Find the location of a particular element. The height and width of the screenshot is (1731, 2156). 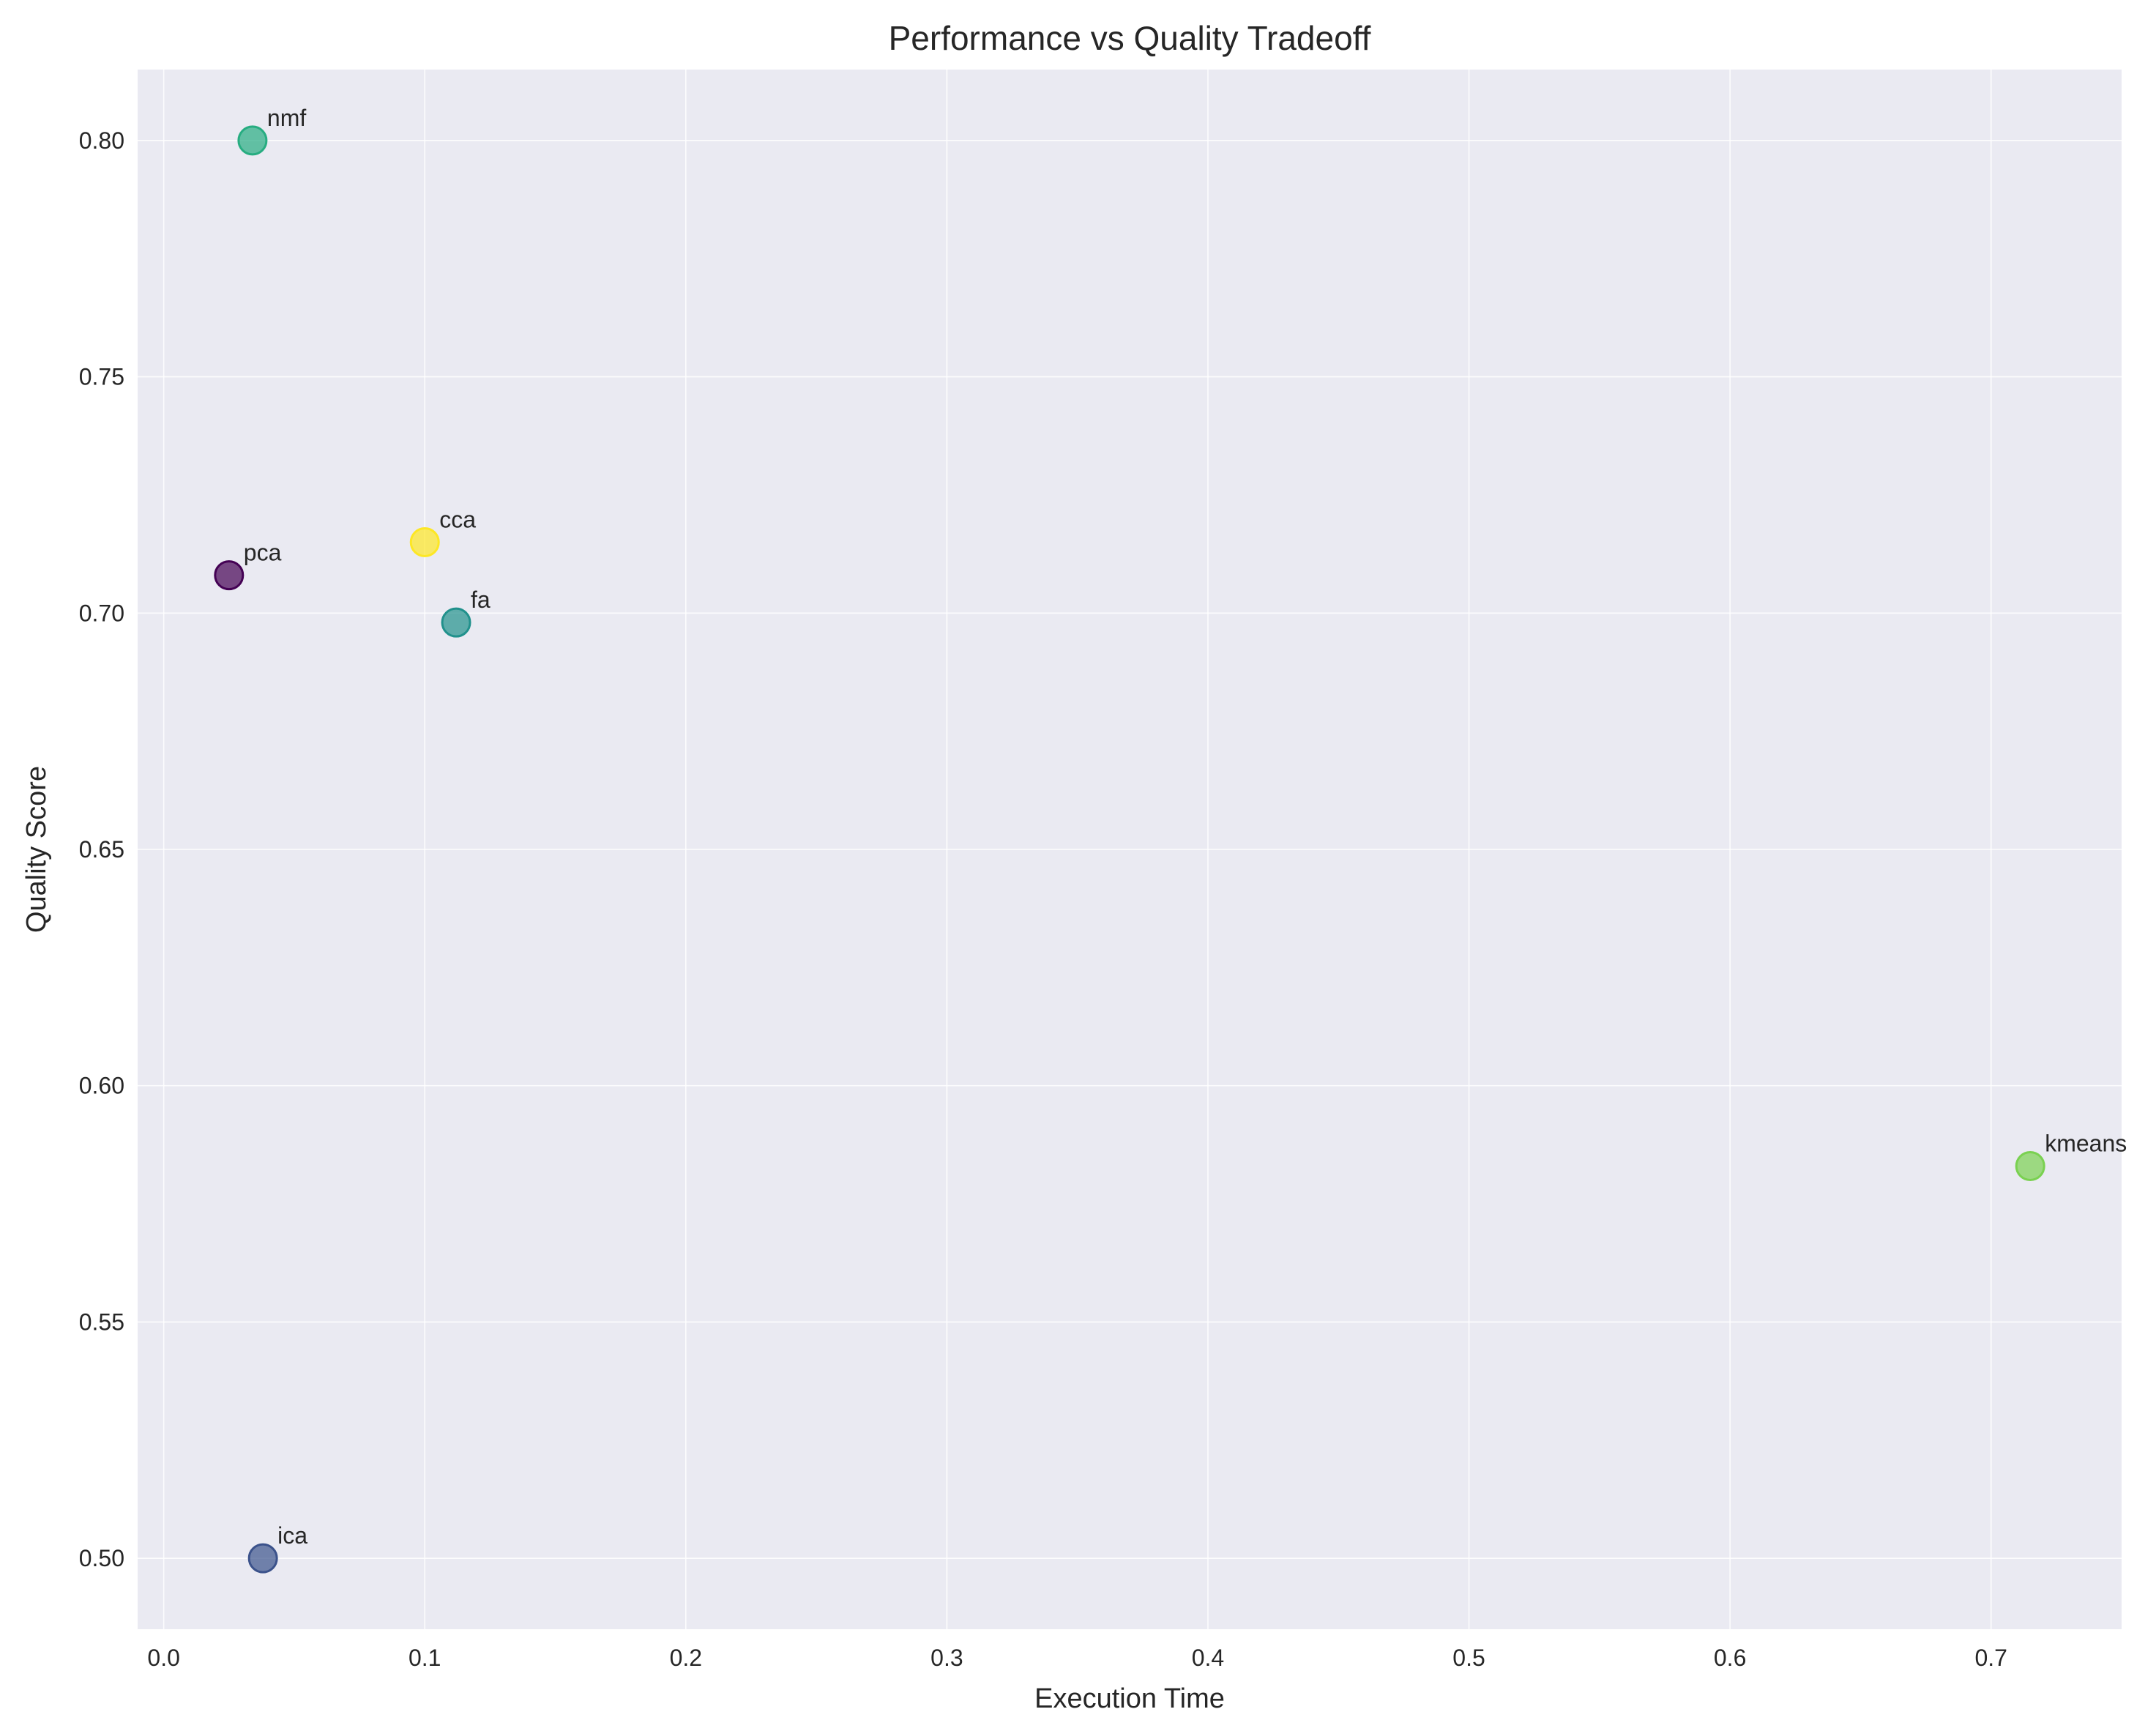

point-label-fa: fa is located at coordinates (480, 600).